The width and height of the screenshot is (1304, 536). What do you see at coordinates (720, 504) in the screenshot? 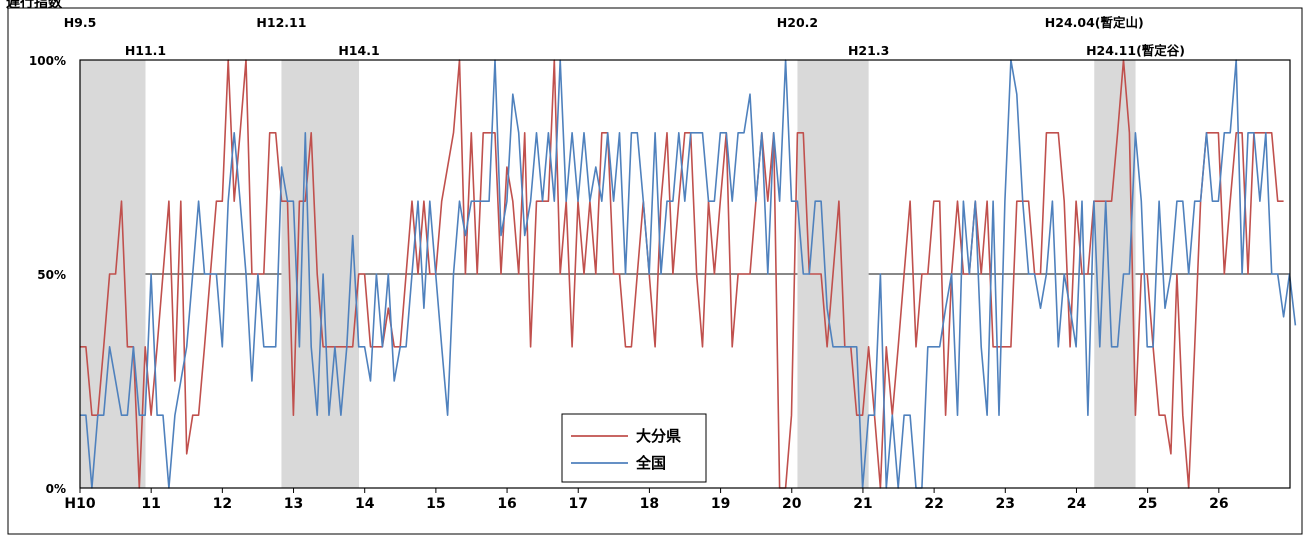
I see `x-tick-label: 19` at bounding box center [720, 504].